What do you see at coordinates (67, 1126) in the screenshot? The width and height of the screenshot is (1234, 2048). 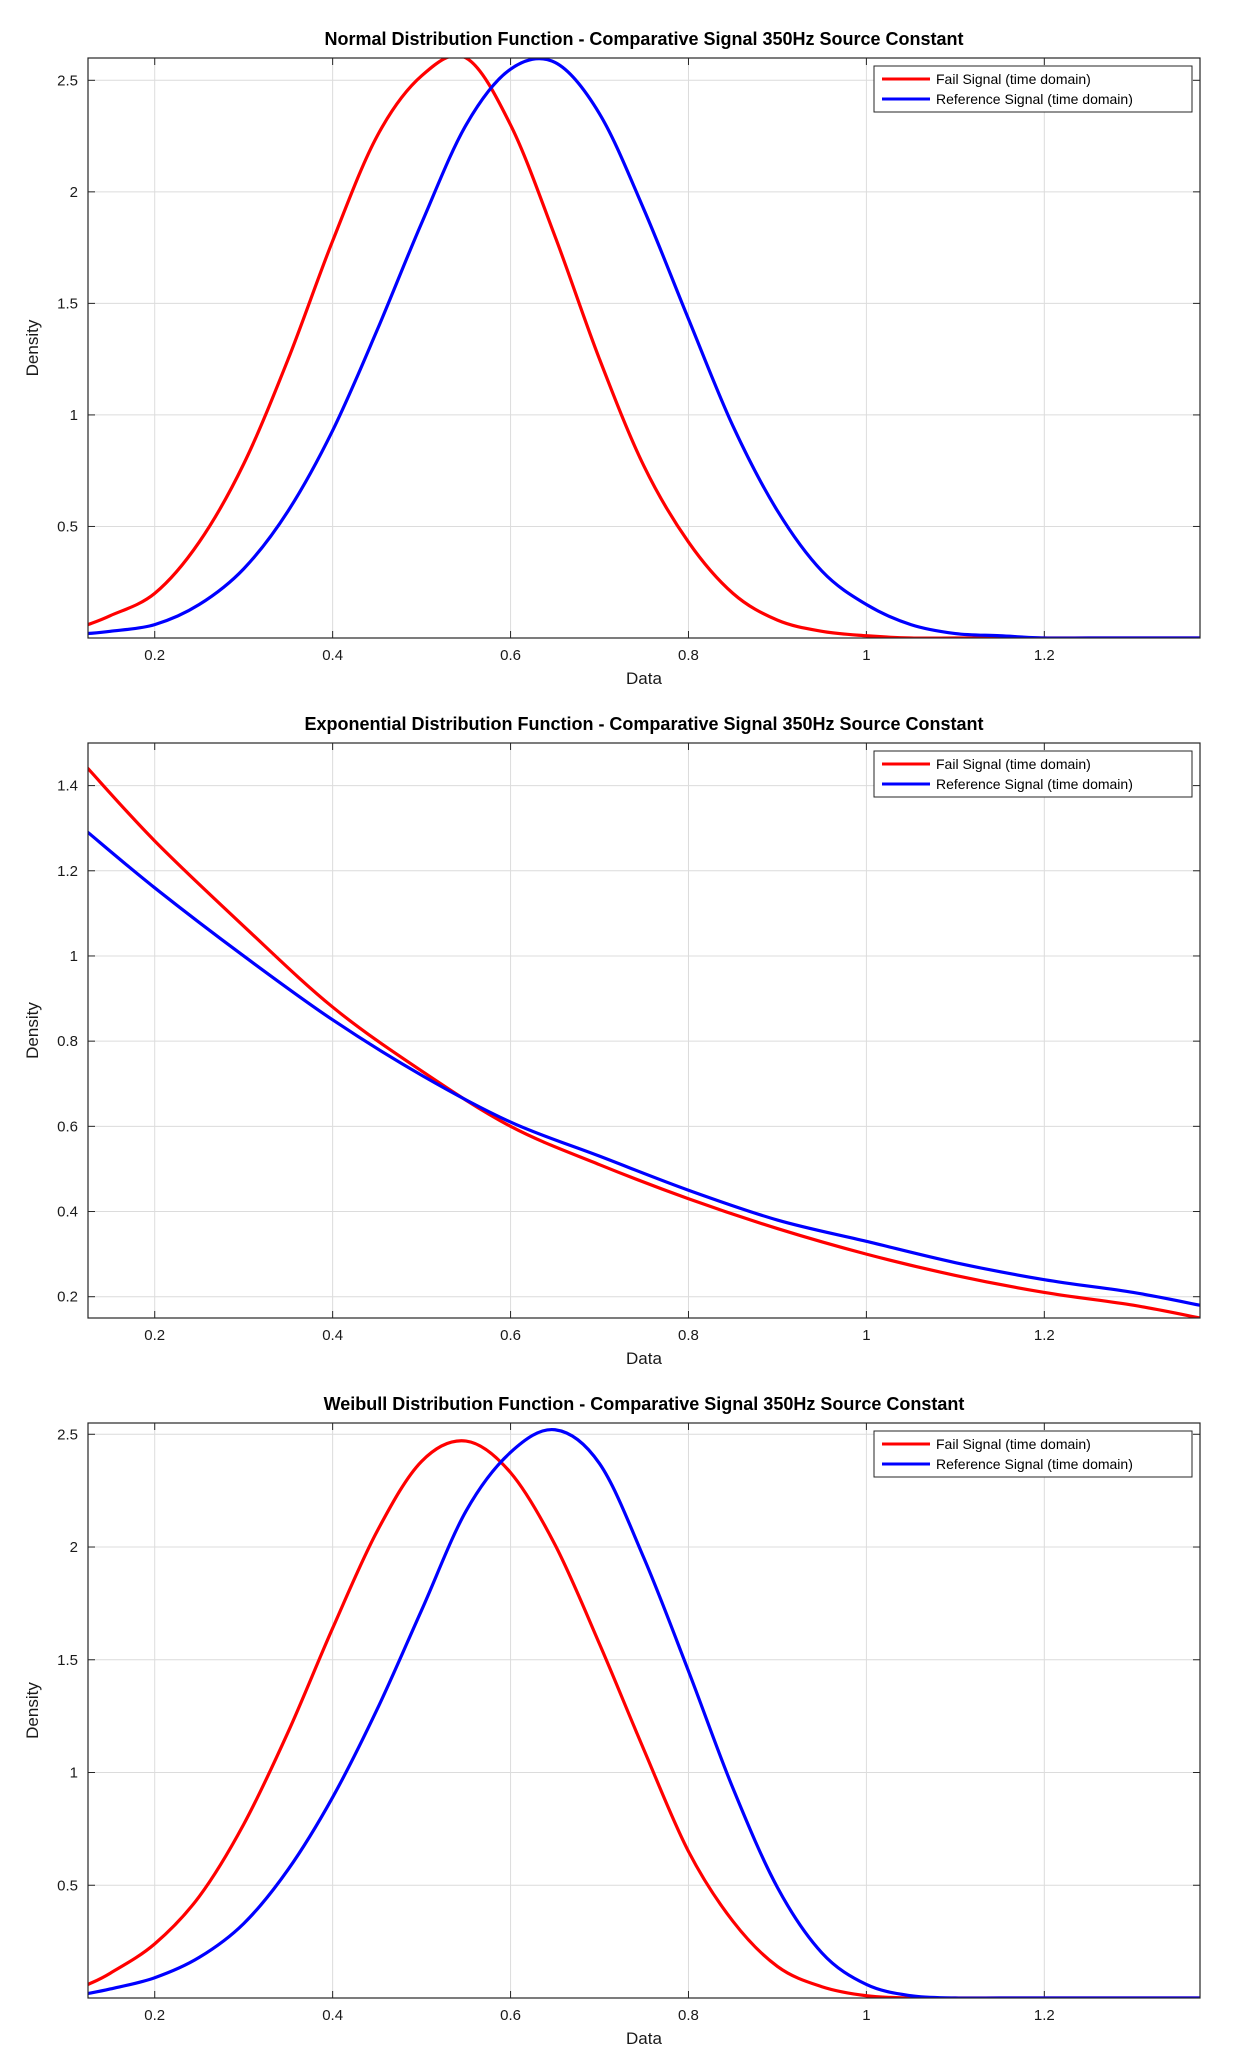 I see `y-tick-label: 0.6` at bounding box center [67, 1126].